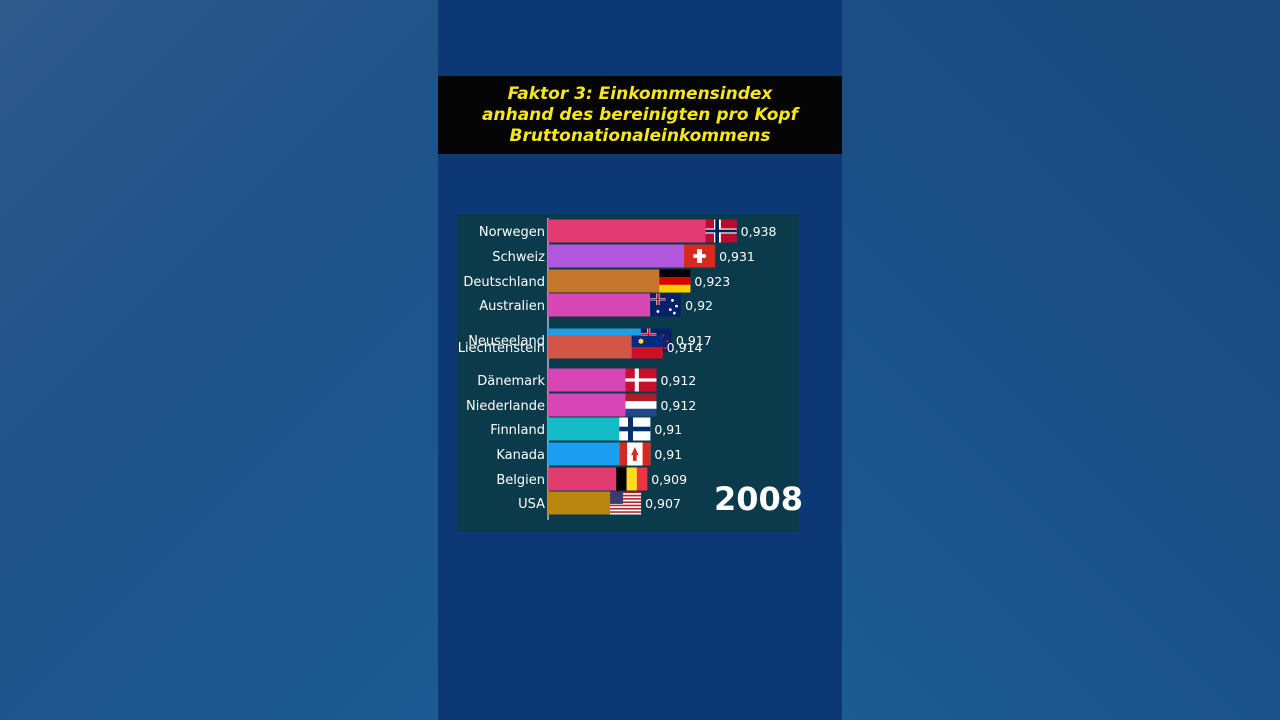 This screenshot has width=1280, height=720. I want to click on bar-row-niederlande: Niederlande 0,912, so click(581, 405).